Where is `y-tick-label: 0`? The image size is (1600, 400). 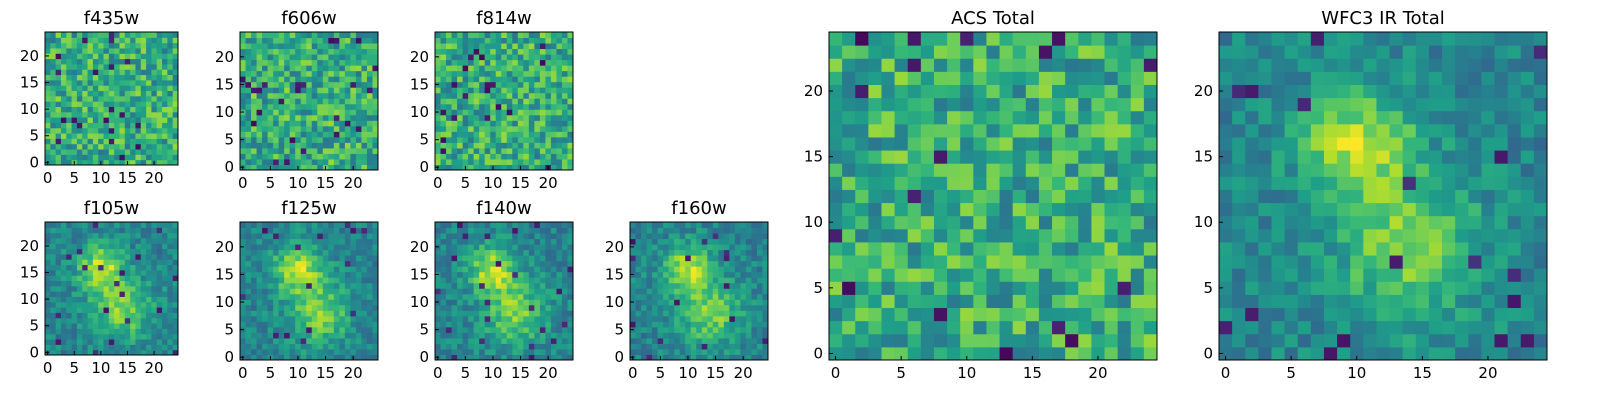
y-tick-label: 0 is located at coordinates (229, 357).